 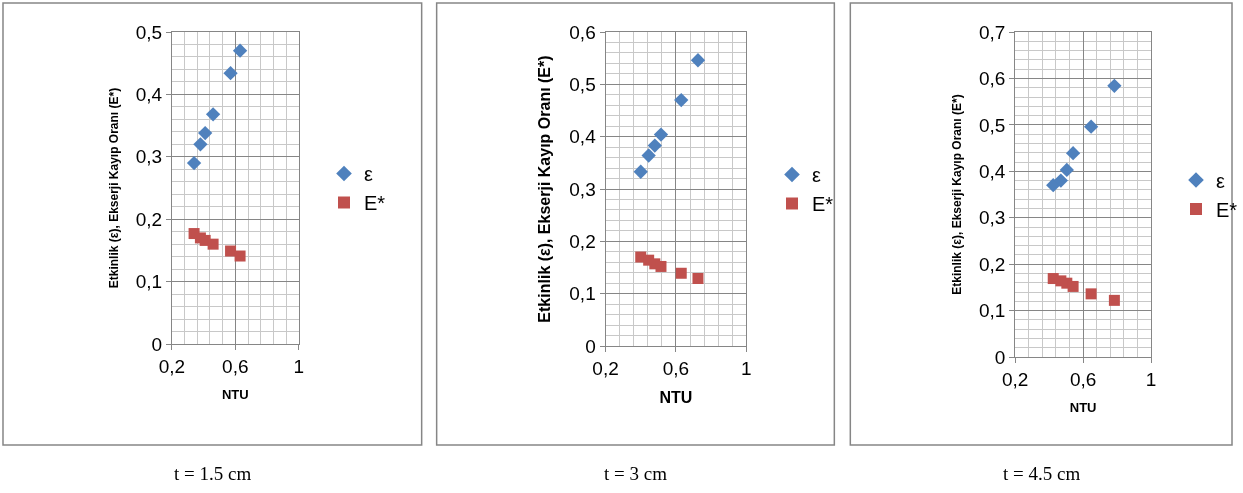 I want to click on text: t = 4.5 cm, so click(x=1042, y=473).